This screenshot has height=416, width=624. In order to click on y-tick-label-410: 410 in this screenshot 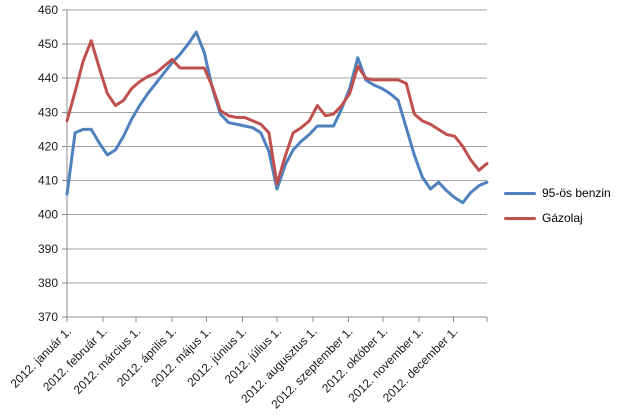, I will do `click(48, 181)`.